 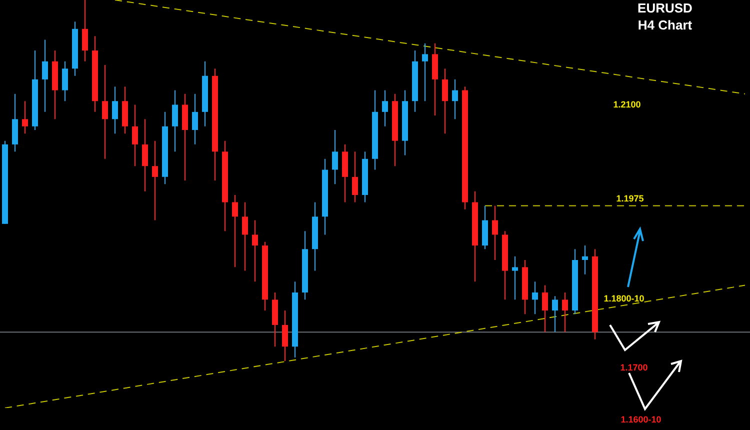 What do you see at coordinates (641, 419) in the screenshot?
I see `text: 1.1600-10` at bounding box center [641, 419].